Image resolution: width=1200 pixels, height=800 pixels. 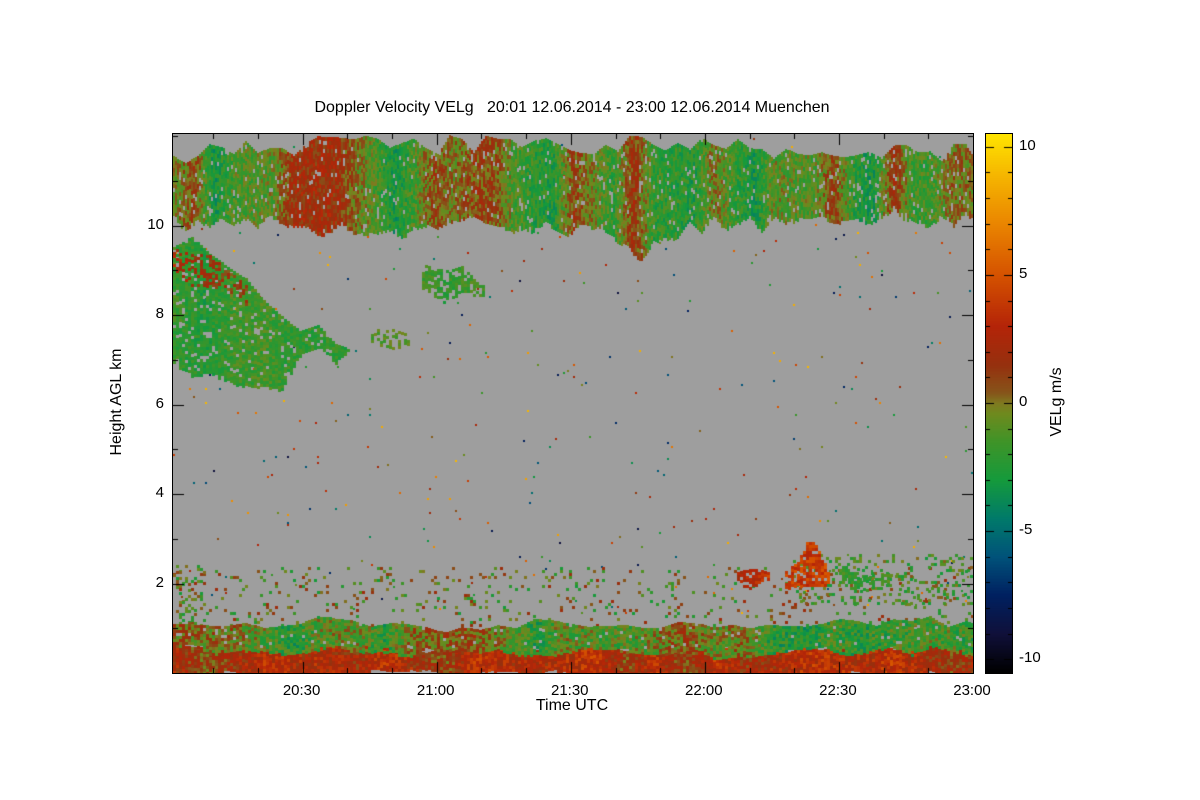 What do you see at coordinates (1030, 657) in the screenshot?
I see `colorbar-tick-label: -10` at bounding box center [1030, 657].